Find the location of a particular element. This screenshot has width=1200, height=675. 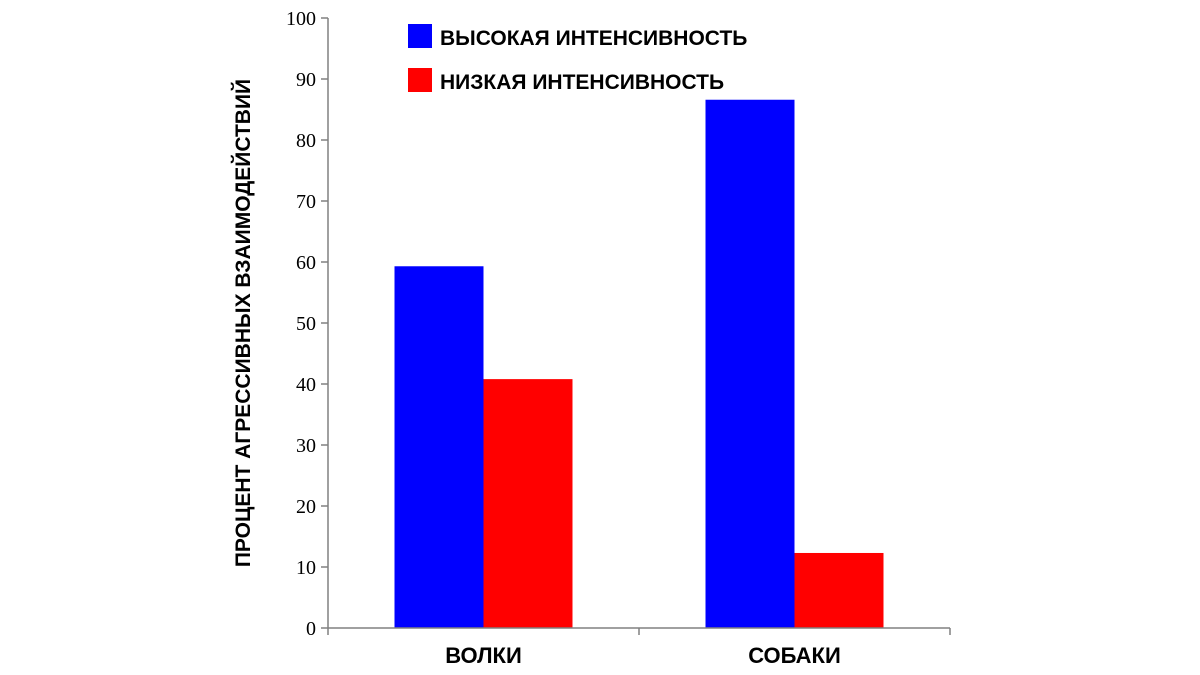

x-category-label: ВОЛКИ is located at coordinates (483, 655).